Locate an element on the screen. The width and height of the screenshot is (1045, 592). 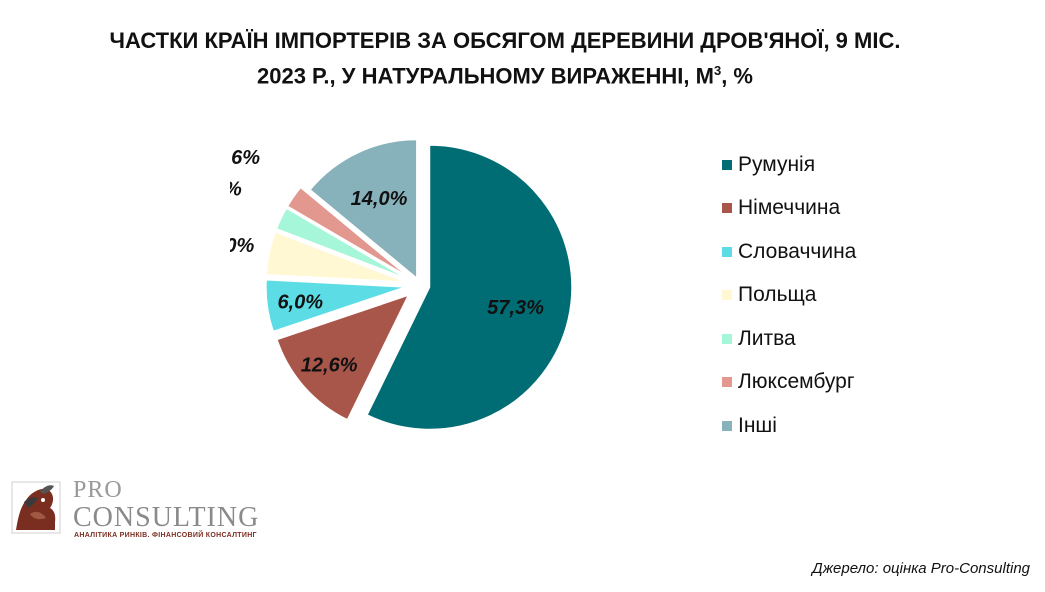
legend-label: Польща is located at coordinates (777, 295).